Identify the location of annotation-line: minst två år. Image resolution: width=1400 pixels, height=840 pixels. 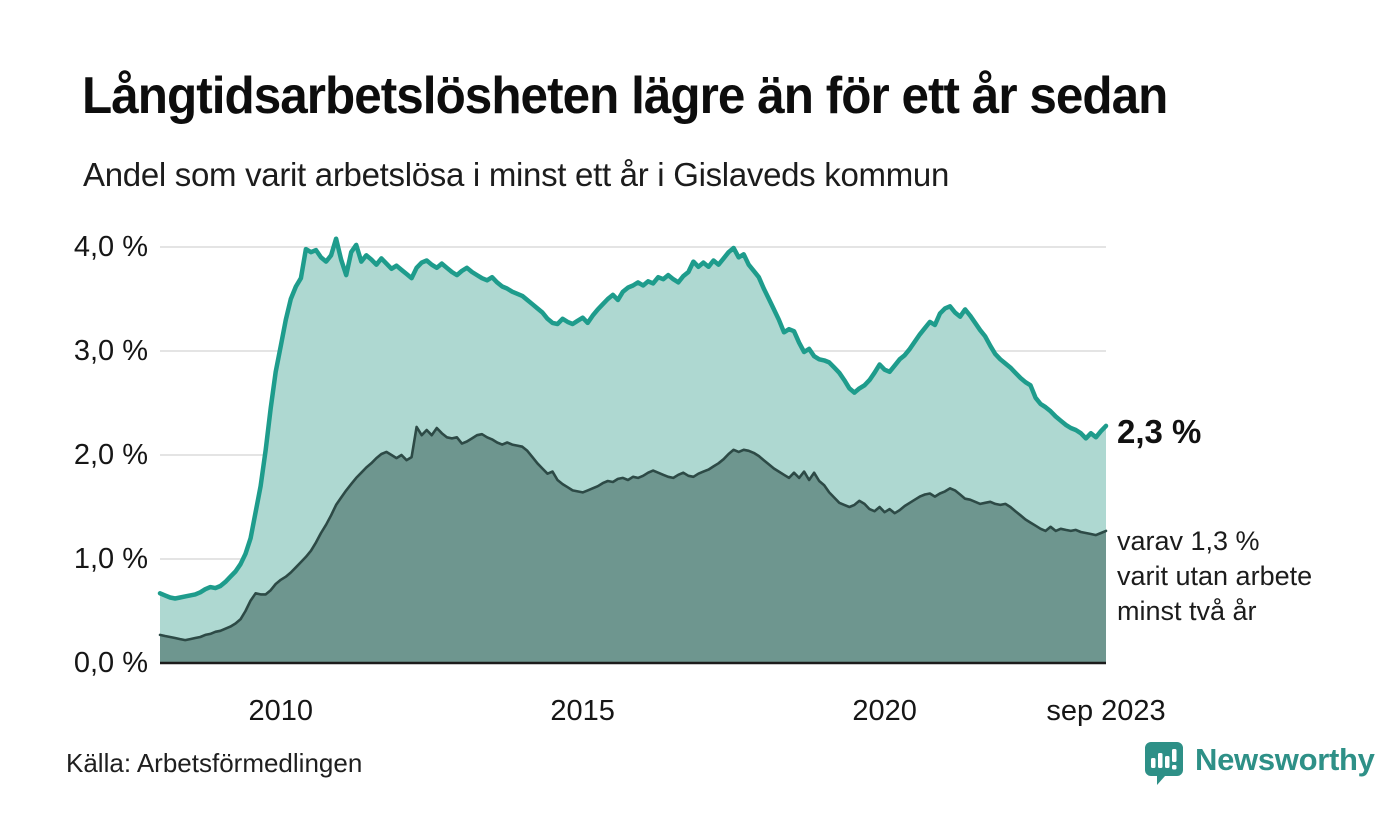
(1187, 611).